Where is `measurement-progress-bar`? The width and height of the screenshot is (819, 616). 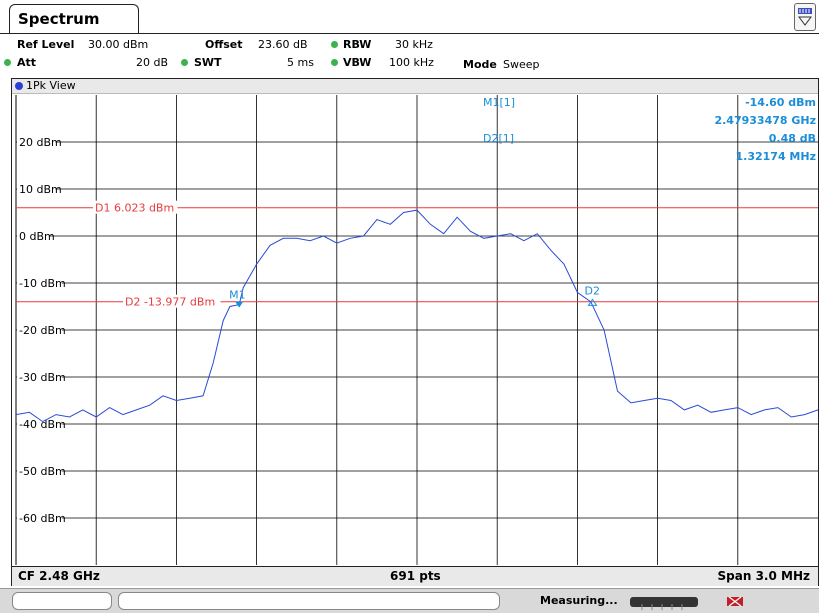 measurement-progress-bar is located at coordinates (664, 603).